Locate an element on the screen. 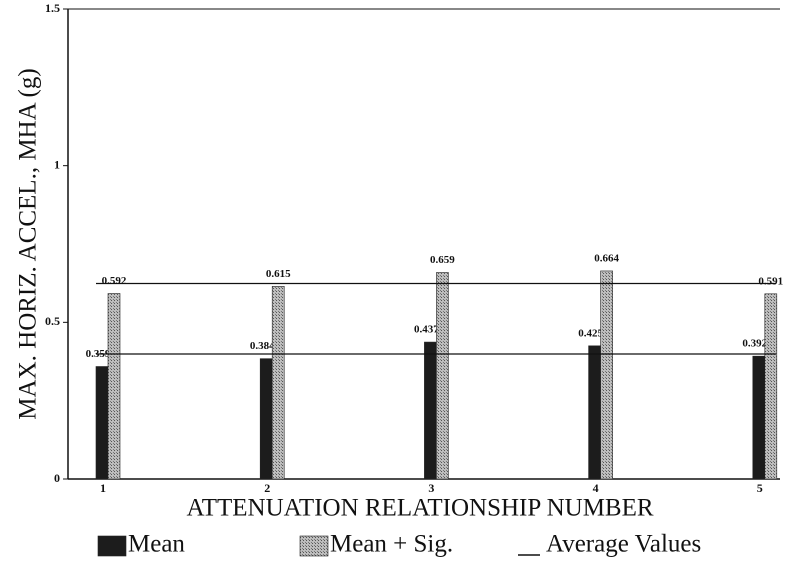 The width and height of the screenshot is (790, 566). y-tick-label: 1.5 is located at coordinates (52, 8).